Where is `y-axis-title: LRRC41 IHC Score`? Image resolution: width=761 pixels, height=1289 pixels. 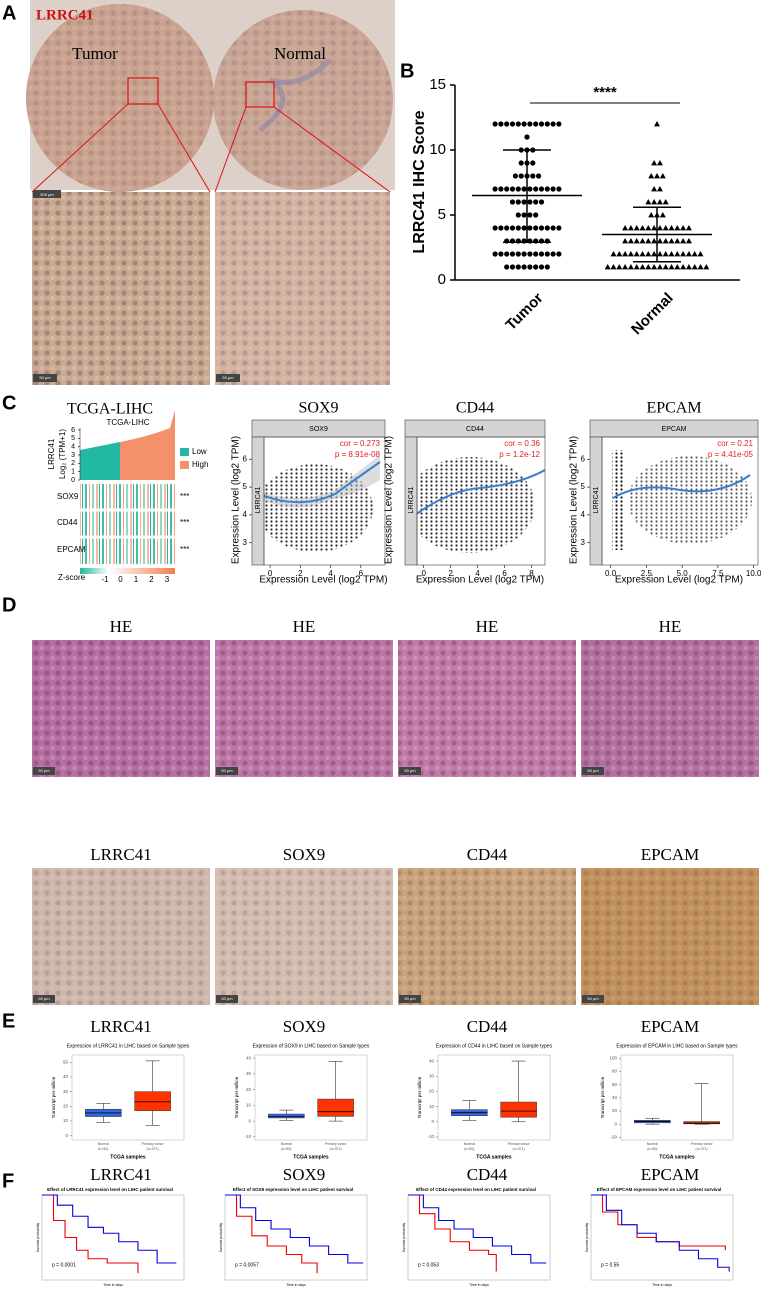 y-axis-title: LRRC41 IHC Score is located at coordinates (419, 181).